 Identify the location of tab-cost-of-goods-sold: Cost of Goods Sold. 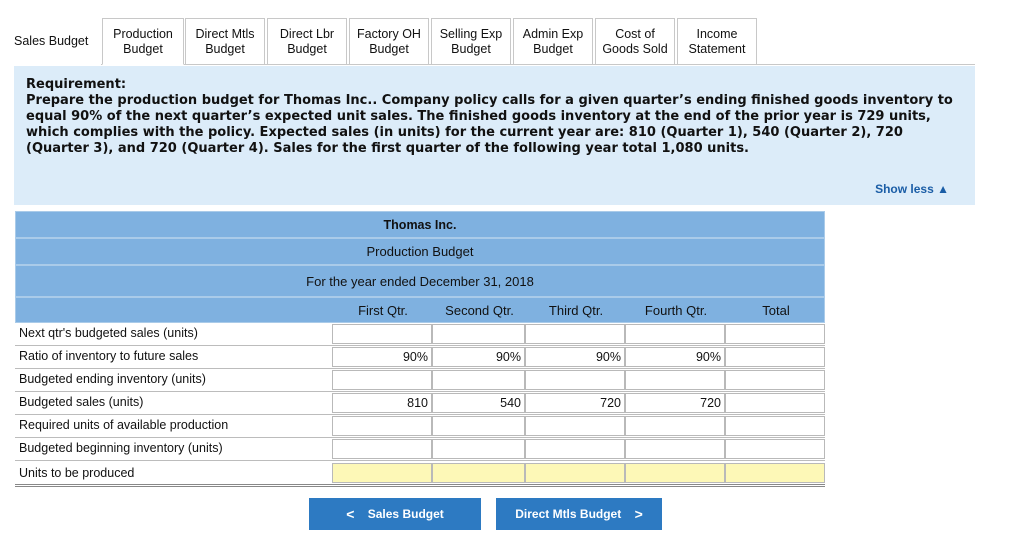
(635, 41).